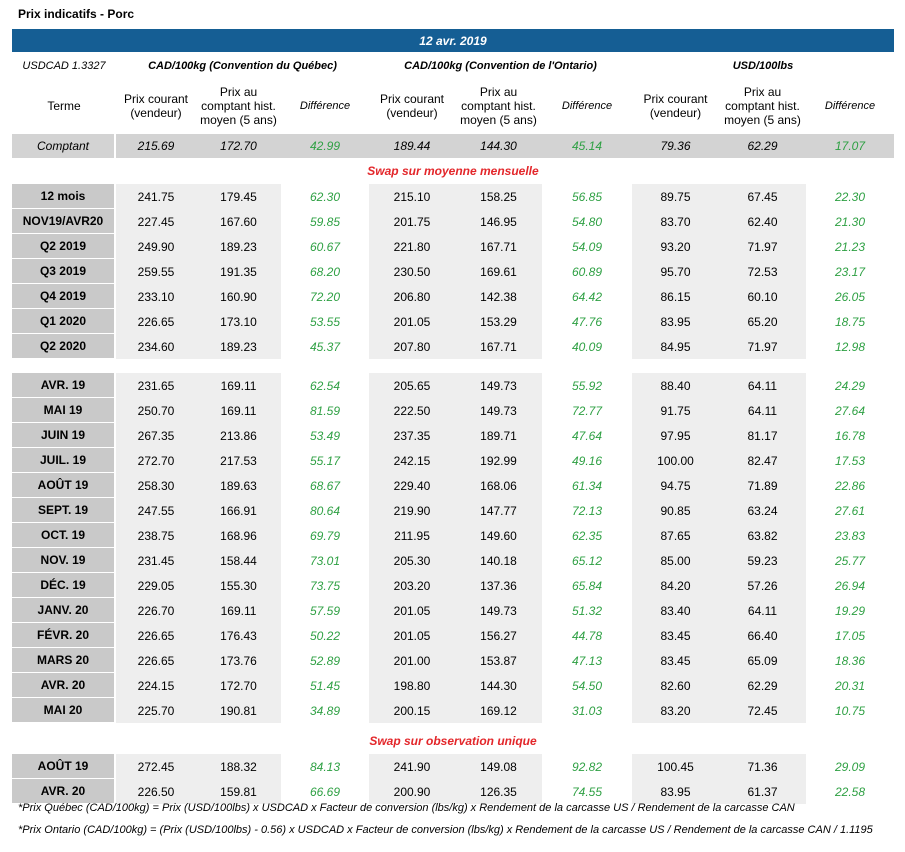  Describe the element at coordinates (850, 385) in the screenshot. I see `row-value: 24.29` at that location.